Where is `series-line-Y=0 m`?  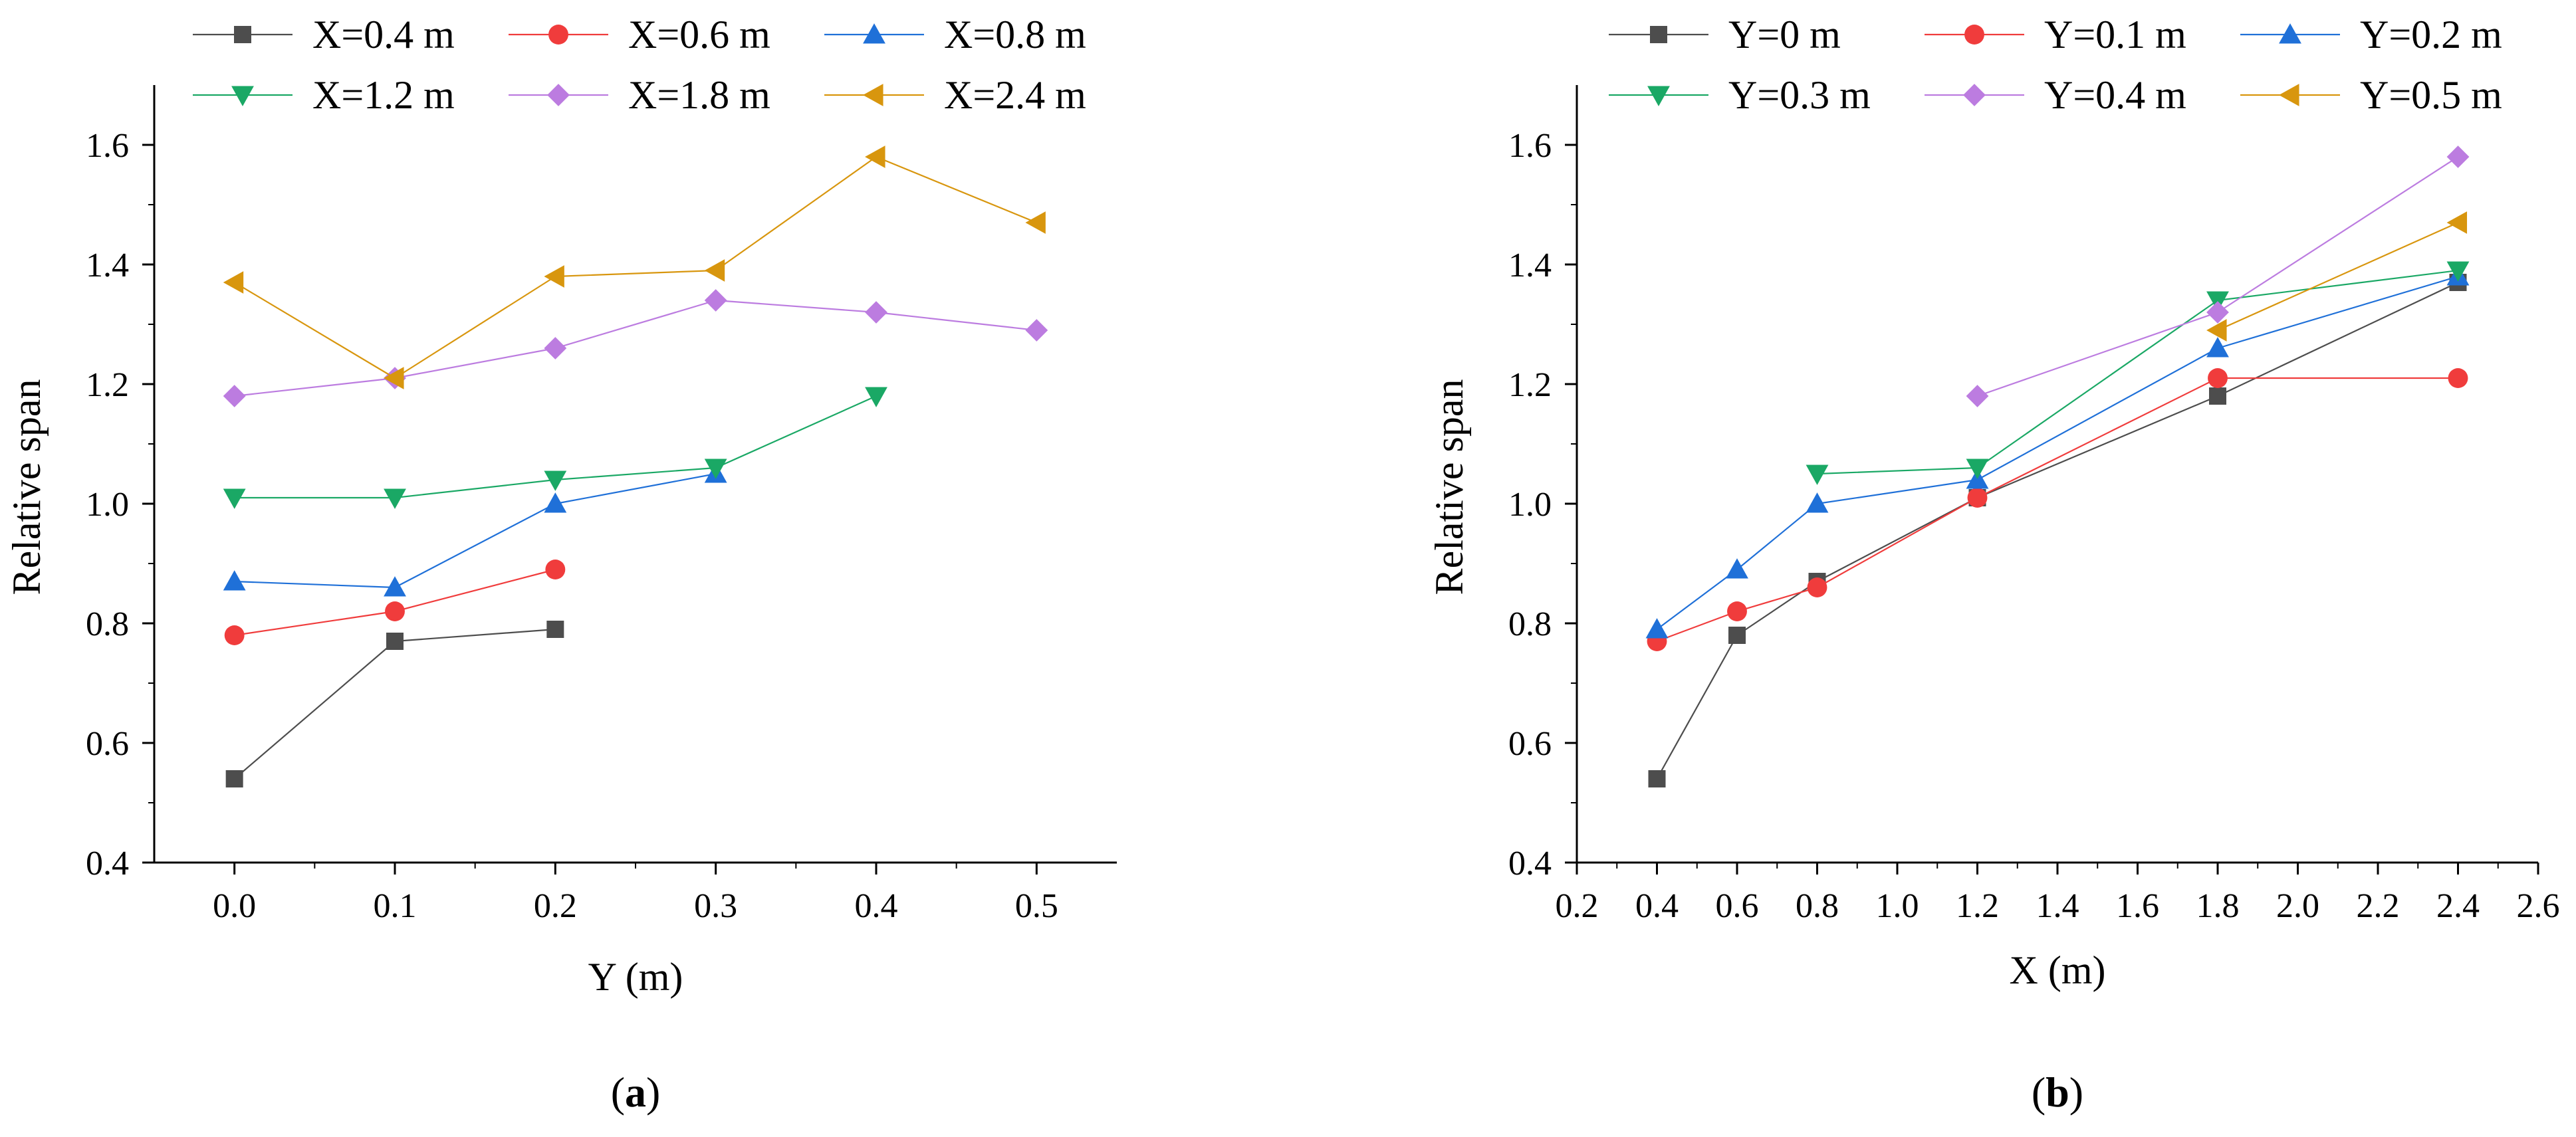
series-line-Y=0 m is located at coordinates (2057, 530).